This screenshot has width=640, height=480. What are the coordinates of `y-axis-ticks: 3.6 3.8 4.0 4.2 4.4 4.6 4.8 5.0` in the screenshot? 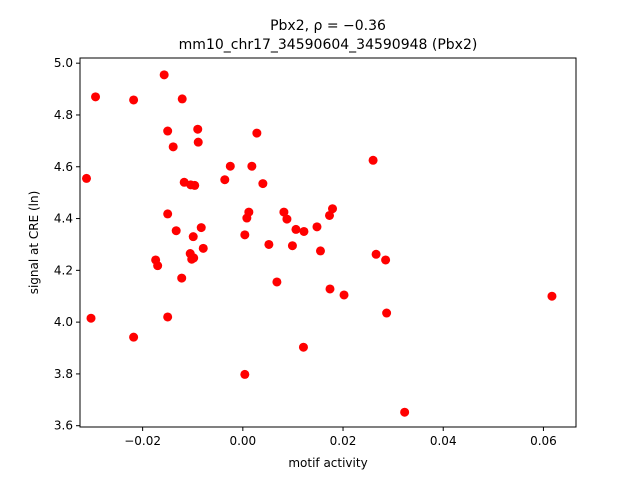 It's located at (67, 244).